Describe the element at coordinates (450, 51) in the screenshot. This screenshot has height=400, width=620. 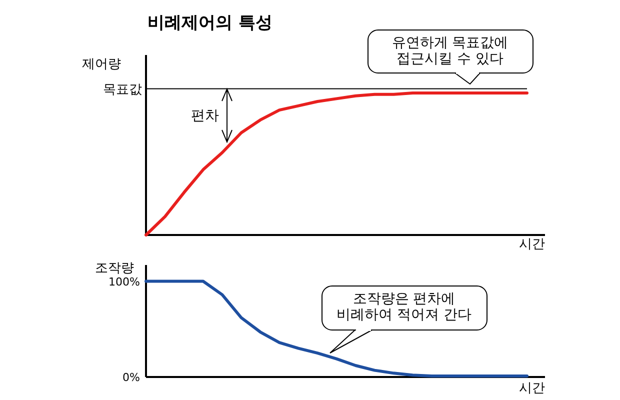
I see `text: 유연하게 목표값에 접근시킬 수 있다` at that location.